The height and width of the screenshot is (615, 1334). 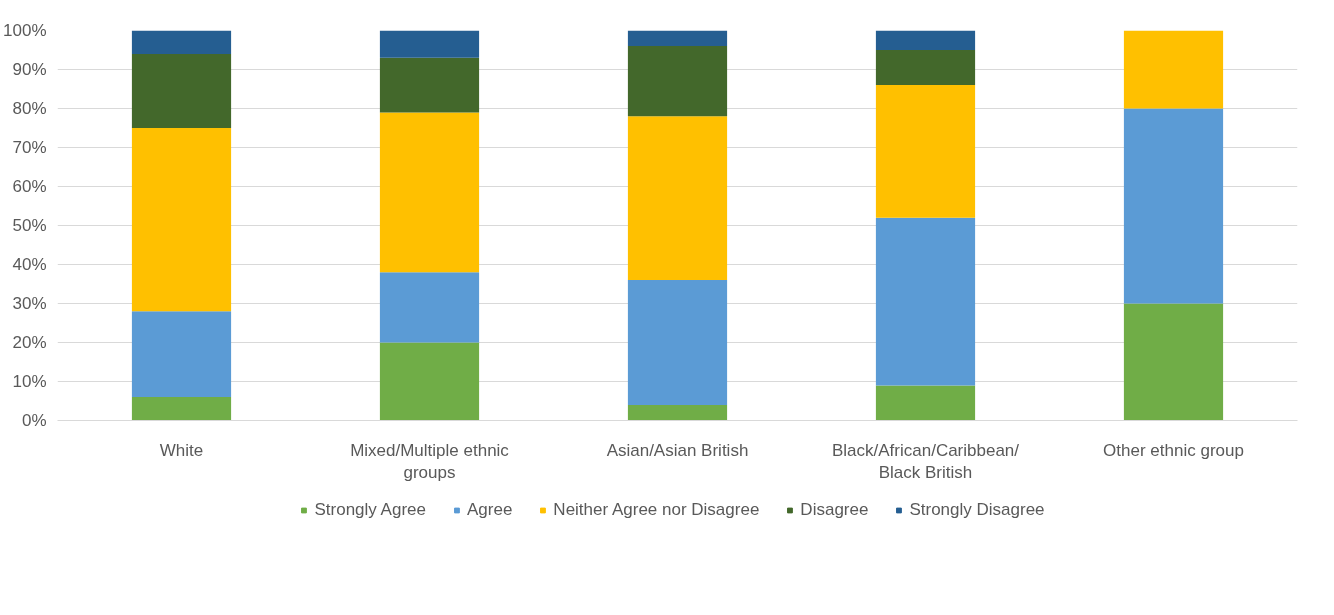 I want to click on x-tick-label: White, so click(x=181, y=450).